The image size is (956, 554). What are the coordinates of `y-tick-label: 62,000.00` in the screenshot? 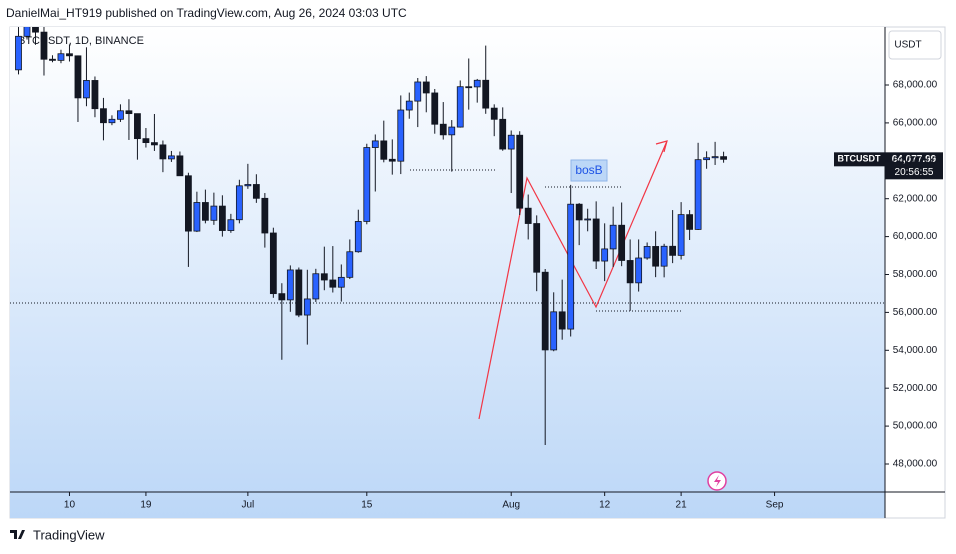 It's located at (915, 198).